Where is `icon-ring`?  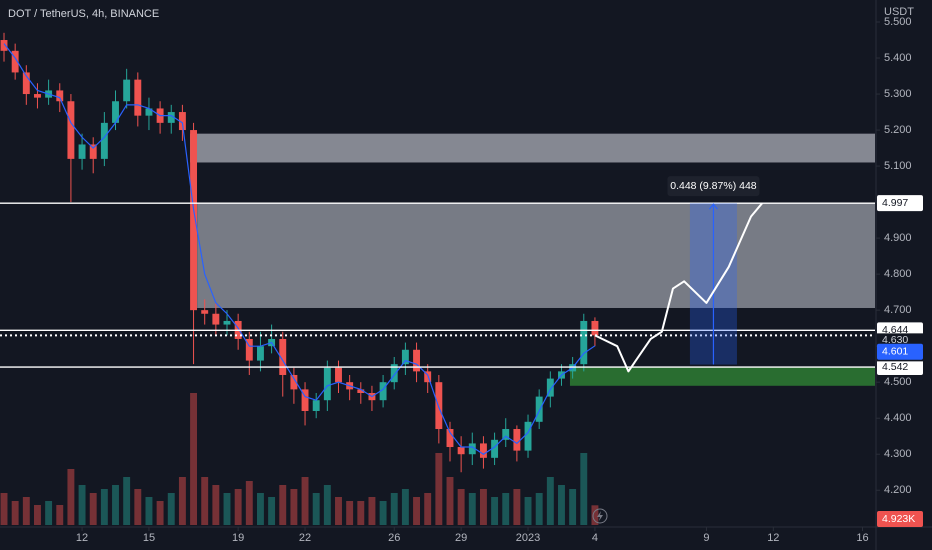 icon-ring is located at coordinates (600, 516).